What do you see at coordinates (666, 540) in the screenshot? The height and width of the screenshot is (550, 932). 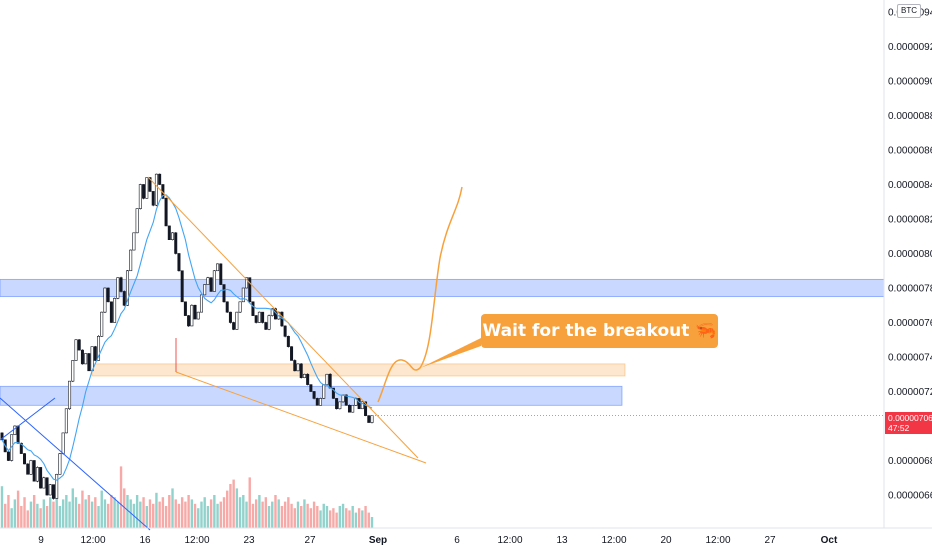 I see `time-tick-label: 20` at bounding box center [666, 540].